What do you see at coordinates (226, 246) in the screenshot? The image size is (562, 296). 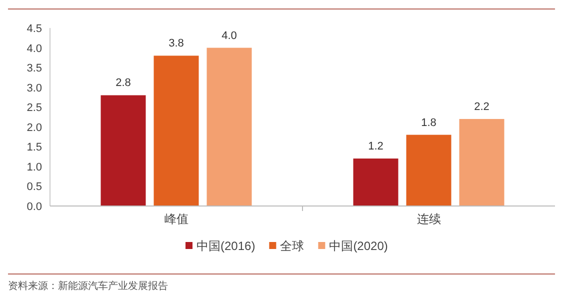 I see `legend-label: 中国(2016)` at bounding box center [226, 246].